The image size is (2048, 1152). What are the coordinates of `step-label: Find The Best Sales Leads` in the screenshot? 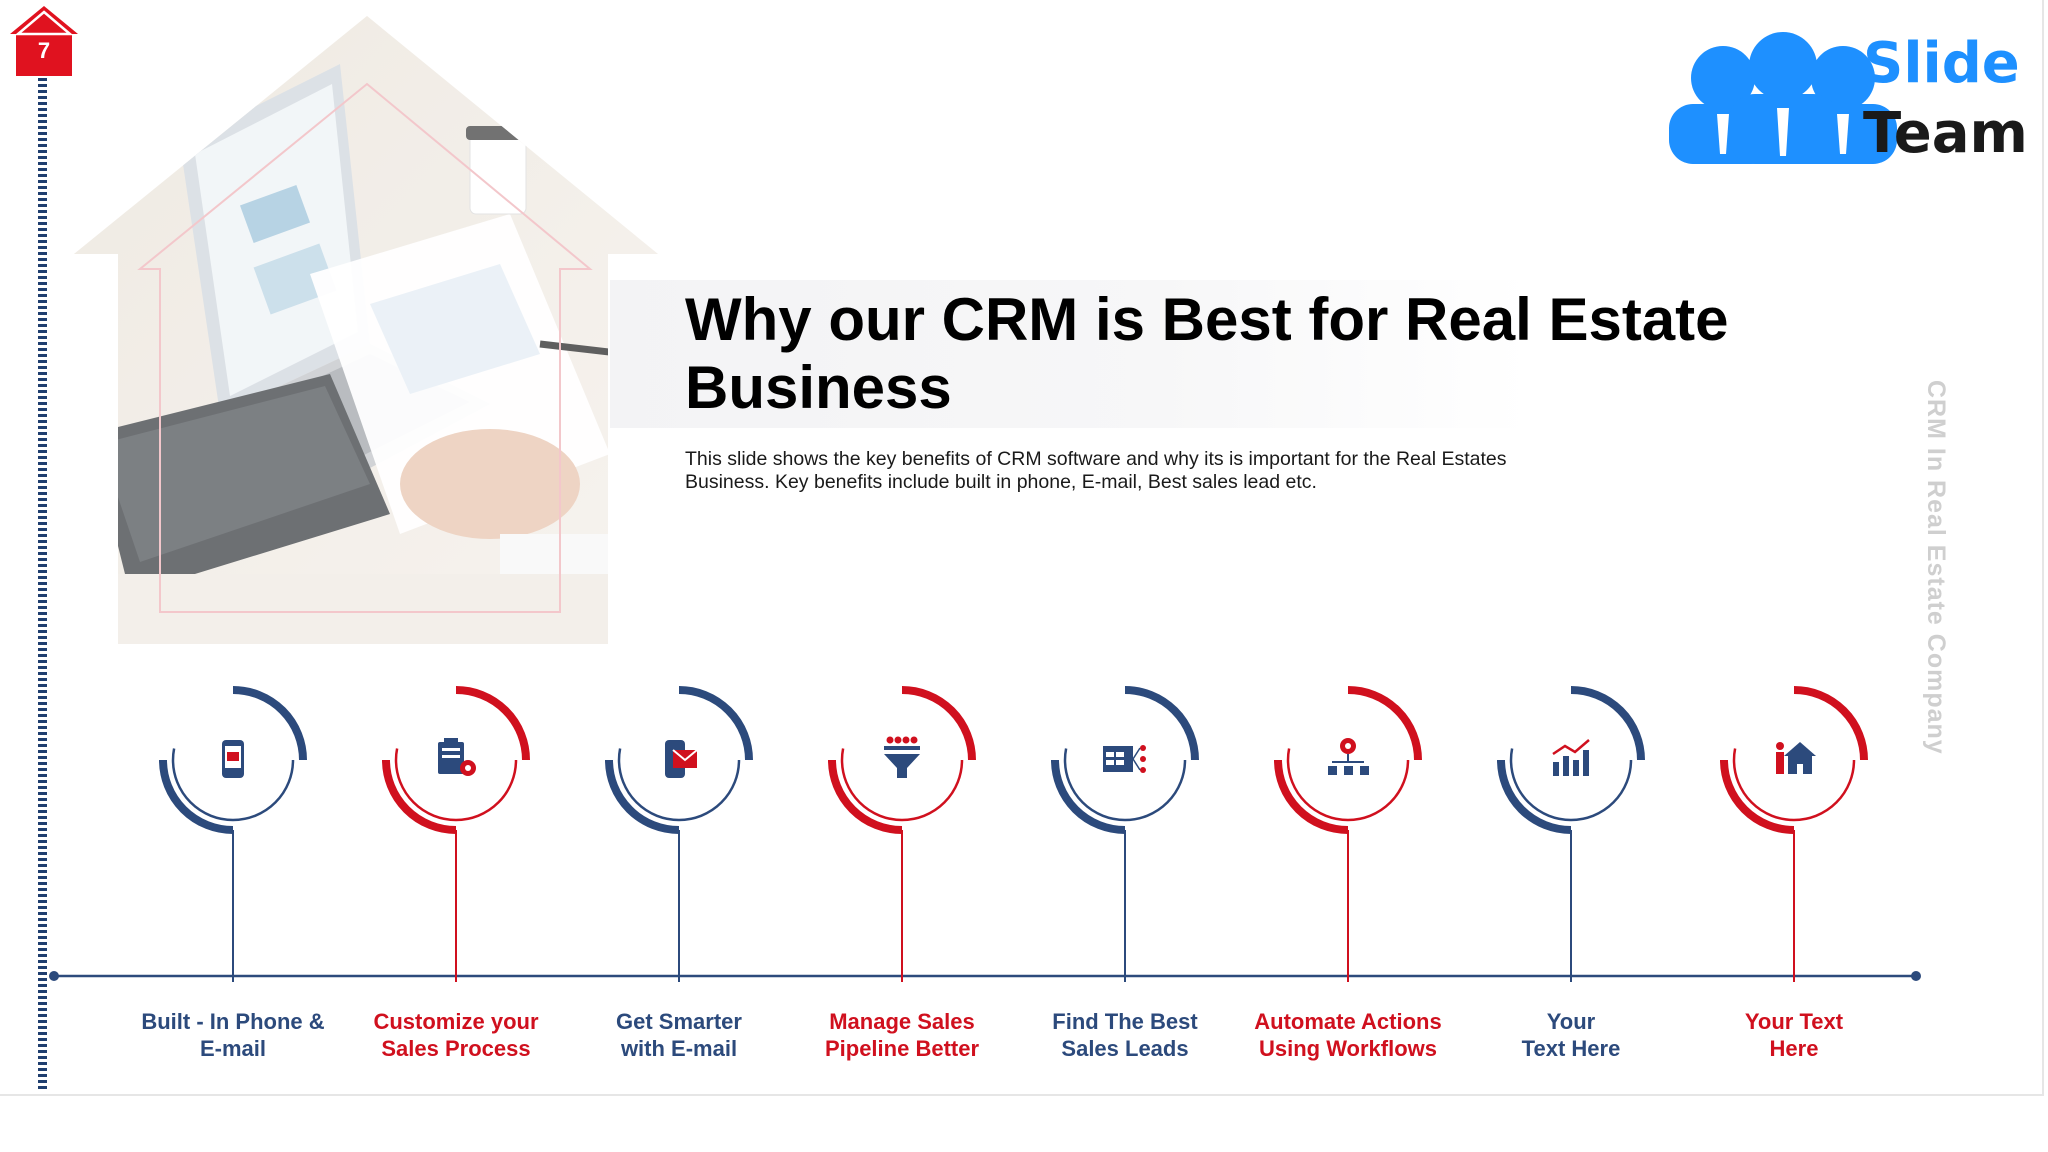 It's located at (1125, 1035).